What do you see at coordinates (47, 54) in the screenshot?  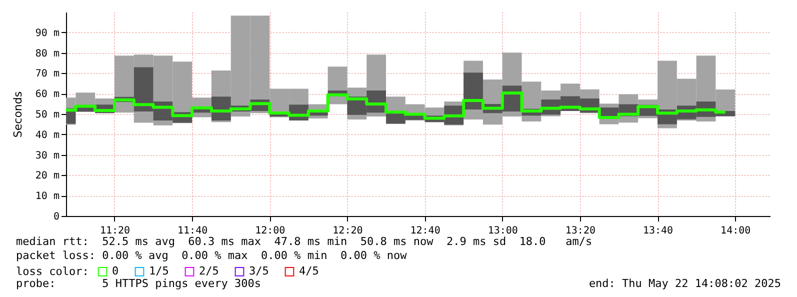 I see `y-tick-label: 80 m` at bounding box center [47, 54].